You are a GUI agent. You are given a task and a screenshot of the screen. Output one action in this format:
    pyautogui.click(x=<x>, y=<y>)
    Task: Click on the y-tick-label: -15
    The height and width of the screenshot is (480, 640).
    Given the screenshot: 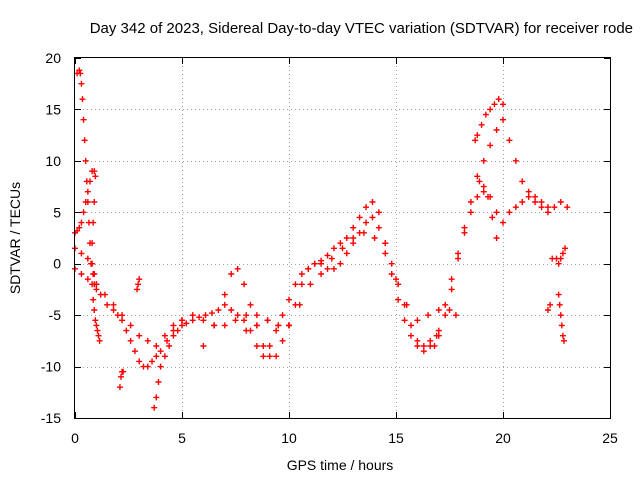 What is the action you would take?
    pyautogui.click(x=51, y=418)
    